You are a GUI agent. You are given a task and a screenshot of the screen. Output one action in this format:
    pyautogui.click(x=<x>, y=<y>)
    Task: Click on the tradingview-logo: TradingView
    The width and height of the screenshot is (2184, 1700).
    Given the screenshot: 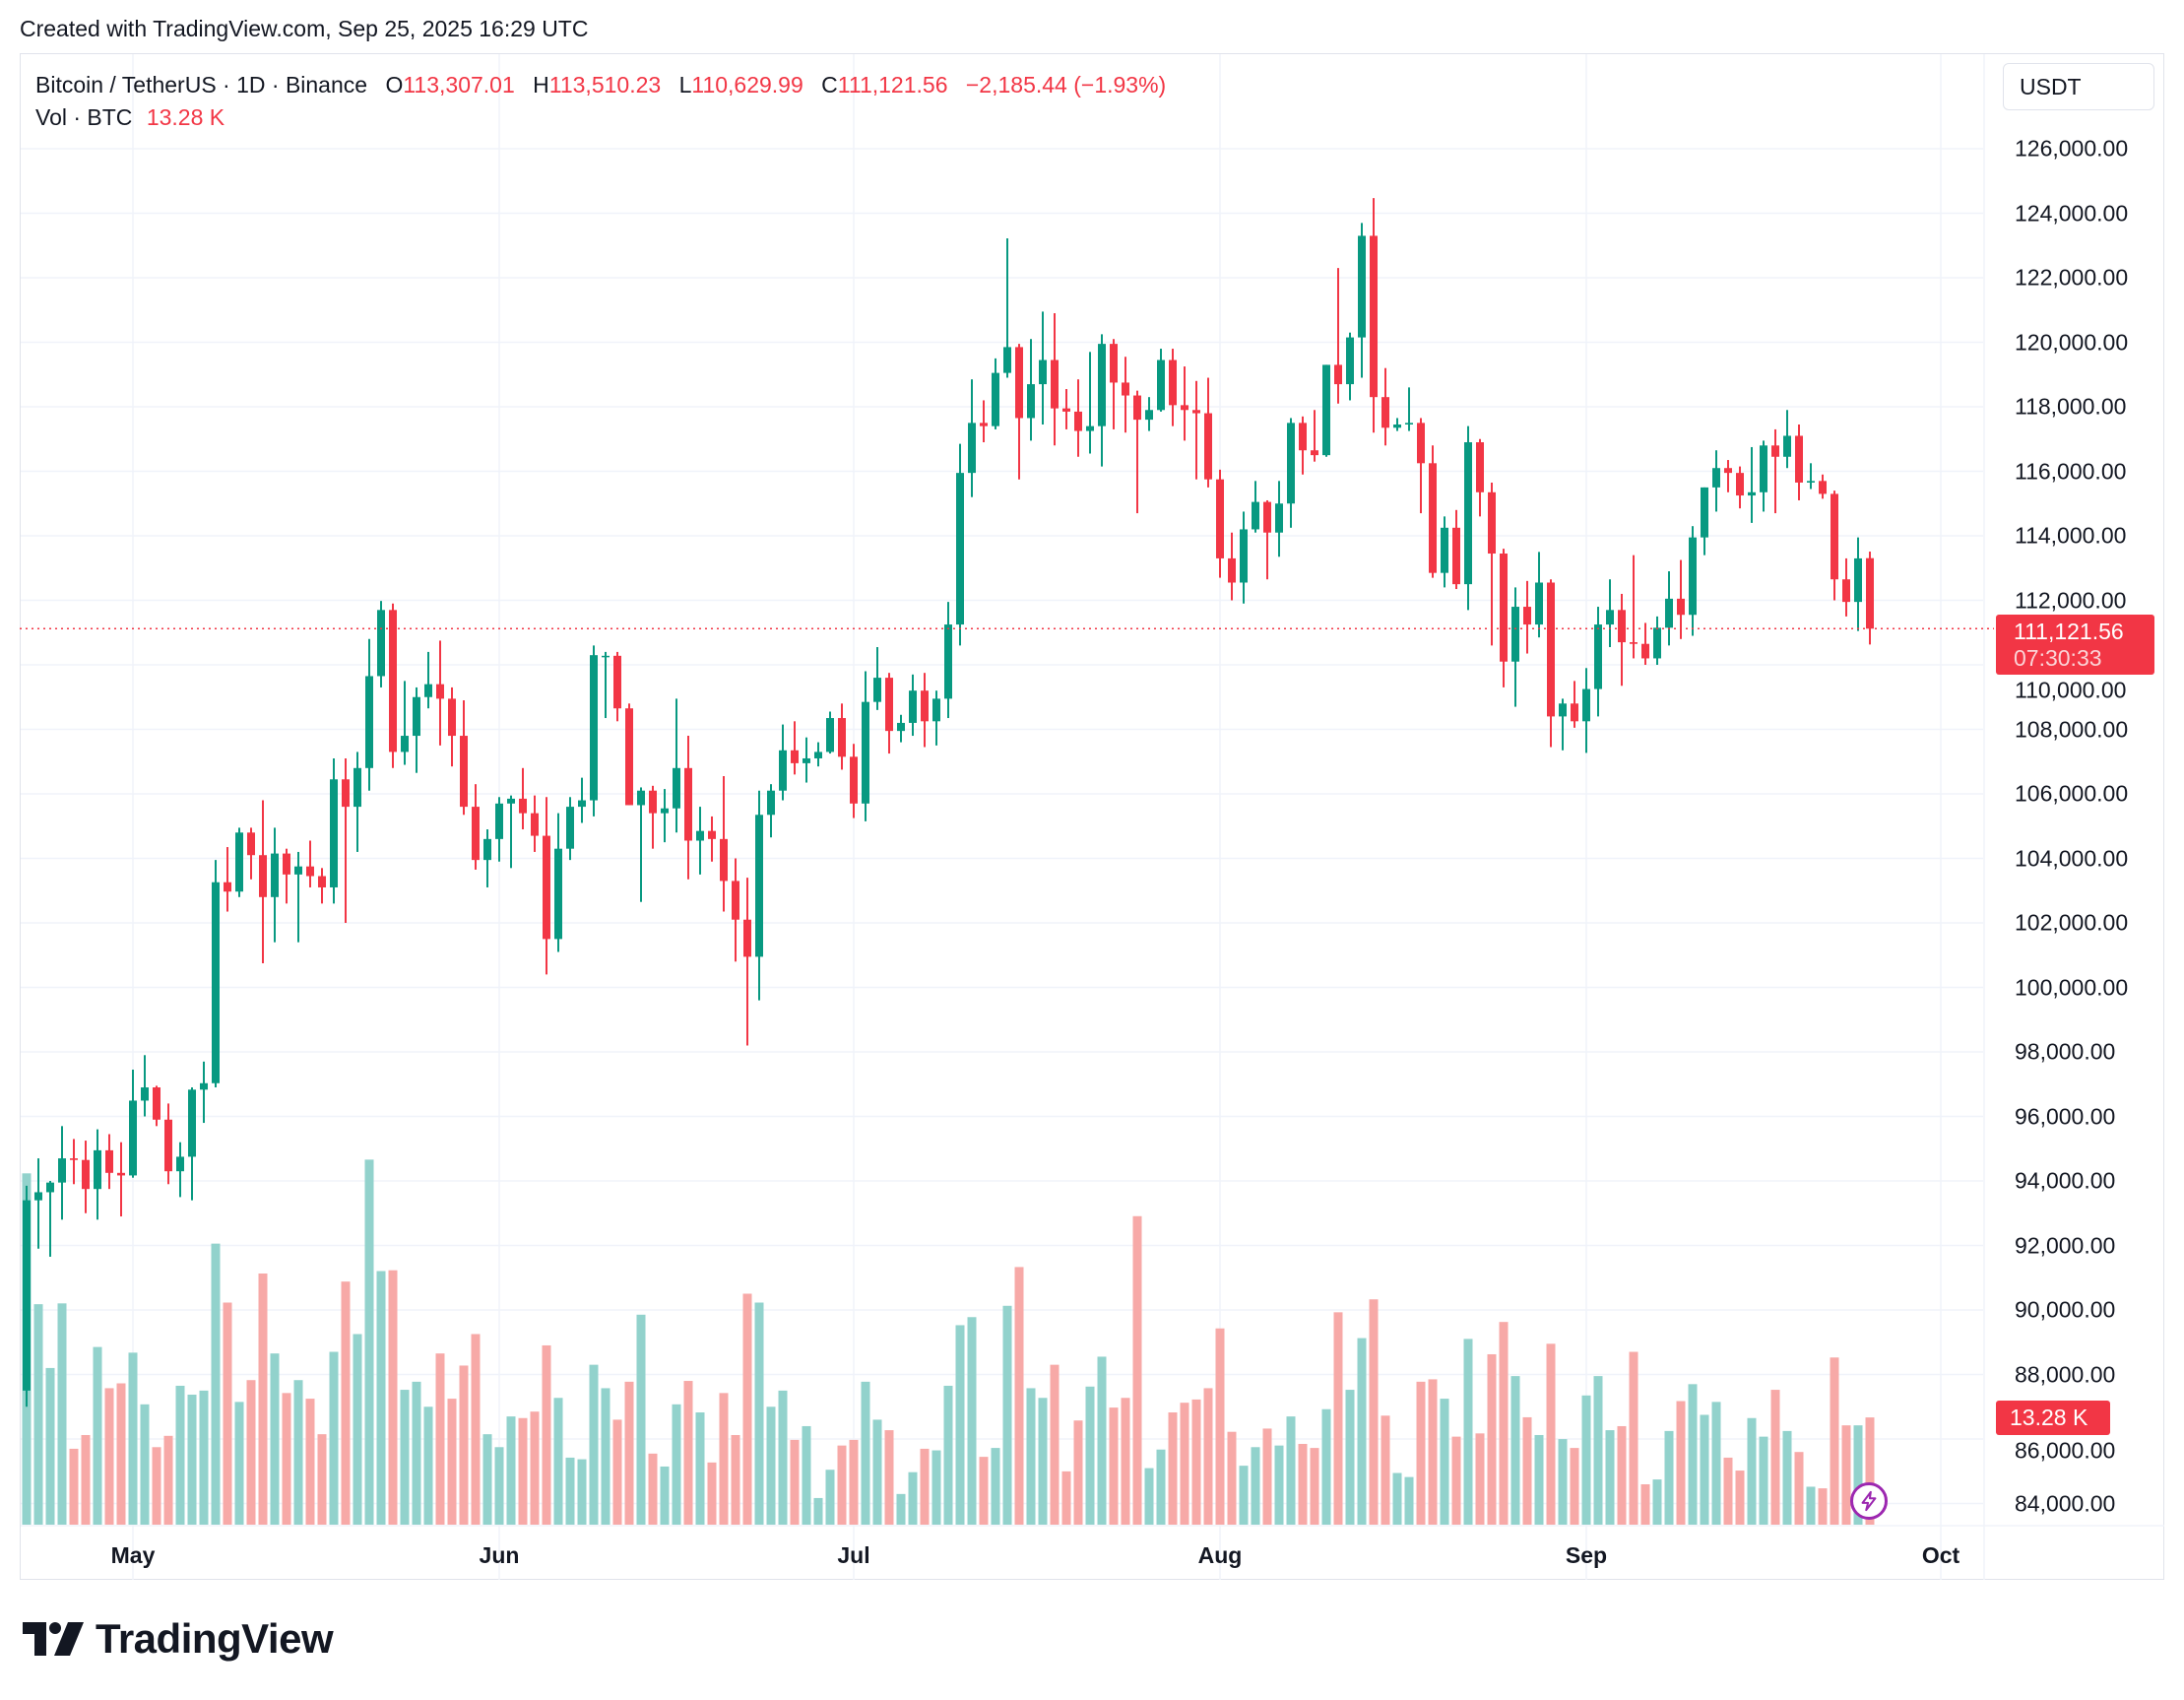 What is the action you would take?
    pyautogui.click(x=178, y=1639)
    